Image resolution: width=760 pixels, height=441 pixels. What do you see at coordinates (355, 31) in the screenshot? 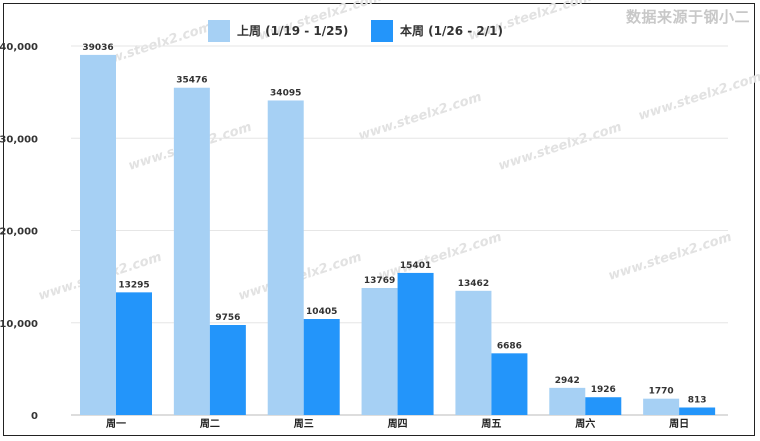
I see `legend: 上周 (1/19 - 1/25) 本周 (1/26 - 2/1)` at bounding box center [355, 31].